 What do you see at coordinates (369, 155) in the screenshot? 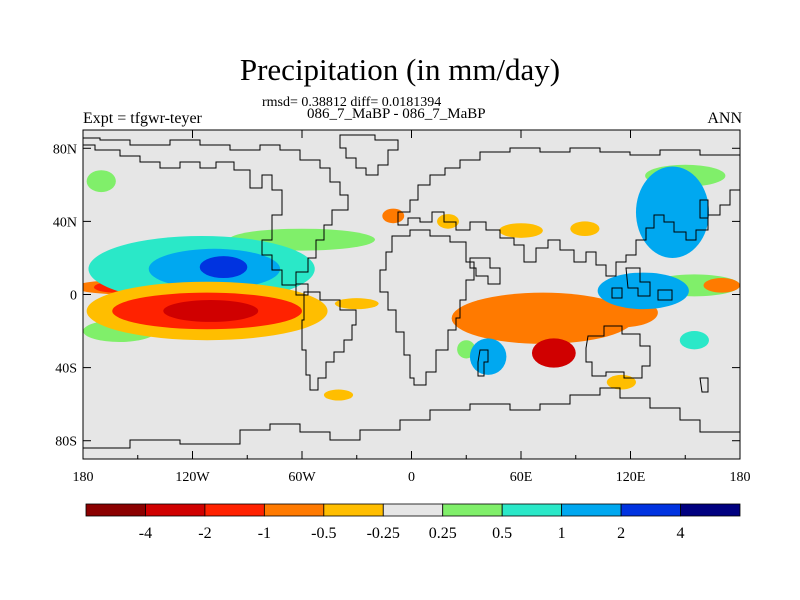
I see `coast-greenland` at bounding box center [369, 155].